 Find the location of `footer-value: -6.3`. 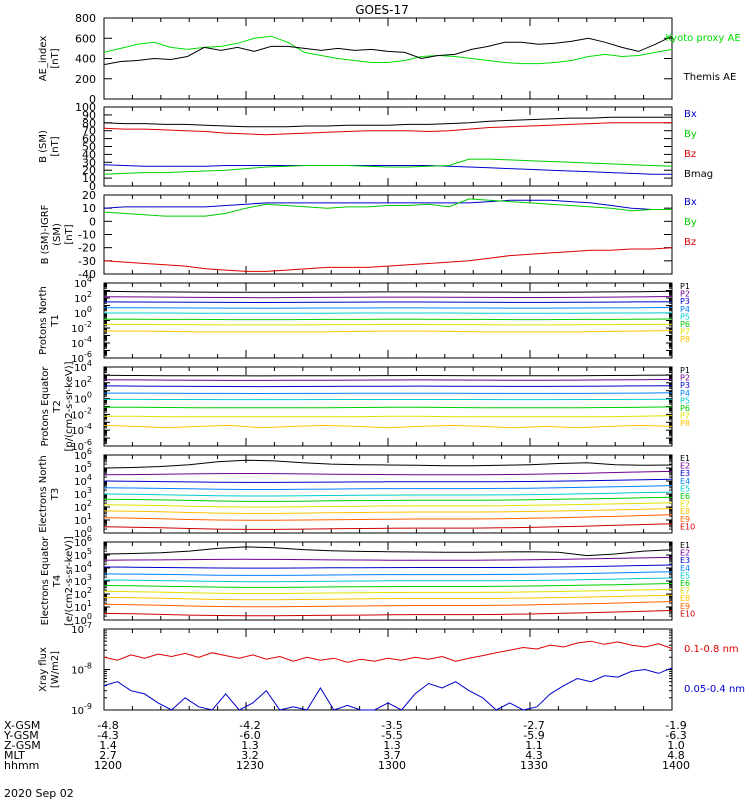

footer-value: -6.3 is located at coordinates (675, 735).